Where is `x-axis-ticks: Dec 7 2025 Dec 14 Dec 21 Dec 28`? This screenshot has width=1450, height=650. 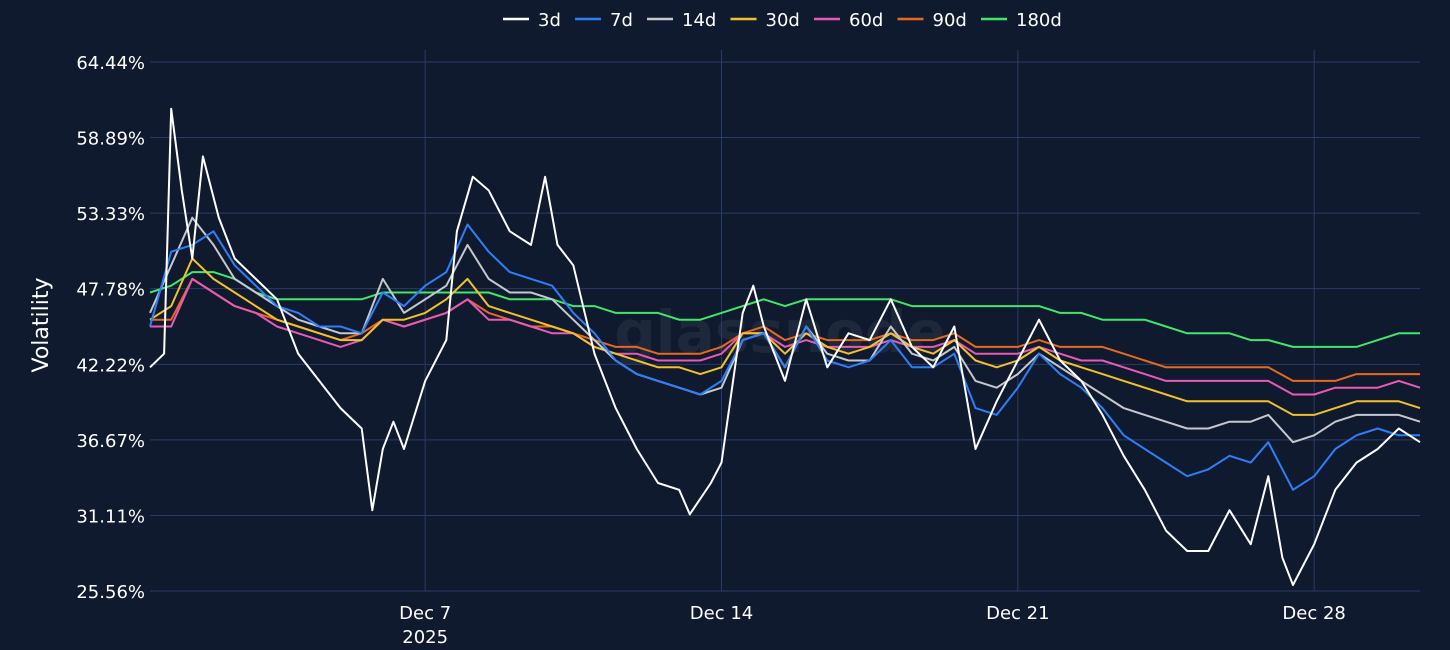
x-axis-ticks: Dec 7 2025 Dec 14 Dec 21 Dec 28 is located at coordinates (872, 625).